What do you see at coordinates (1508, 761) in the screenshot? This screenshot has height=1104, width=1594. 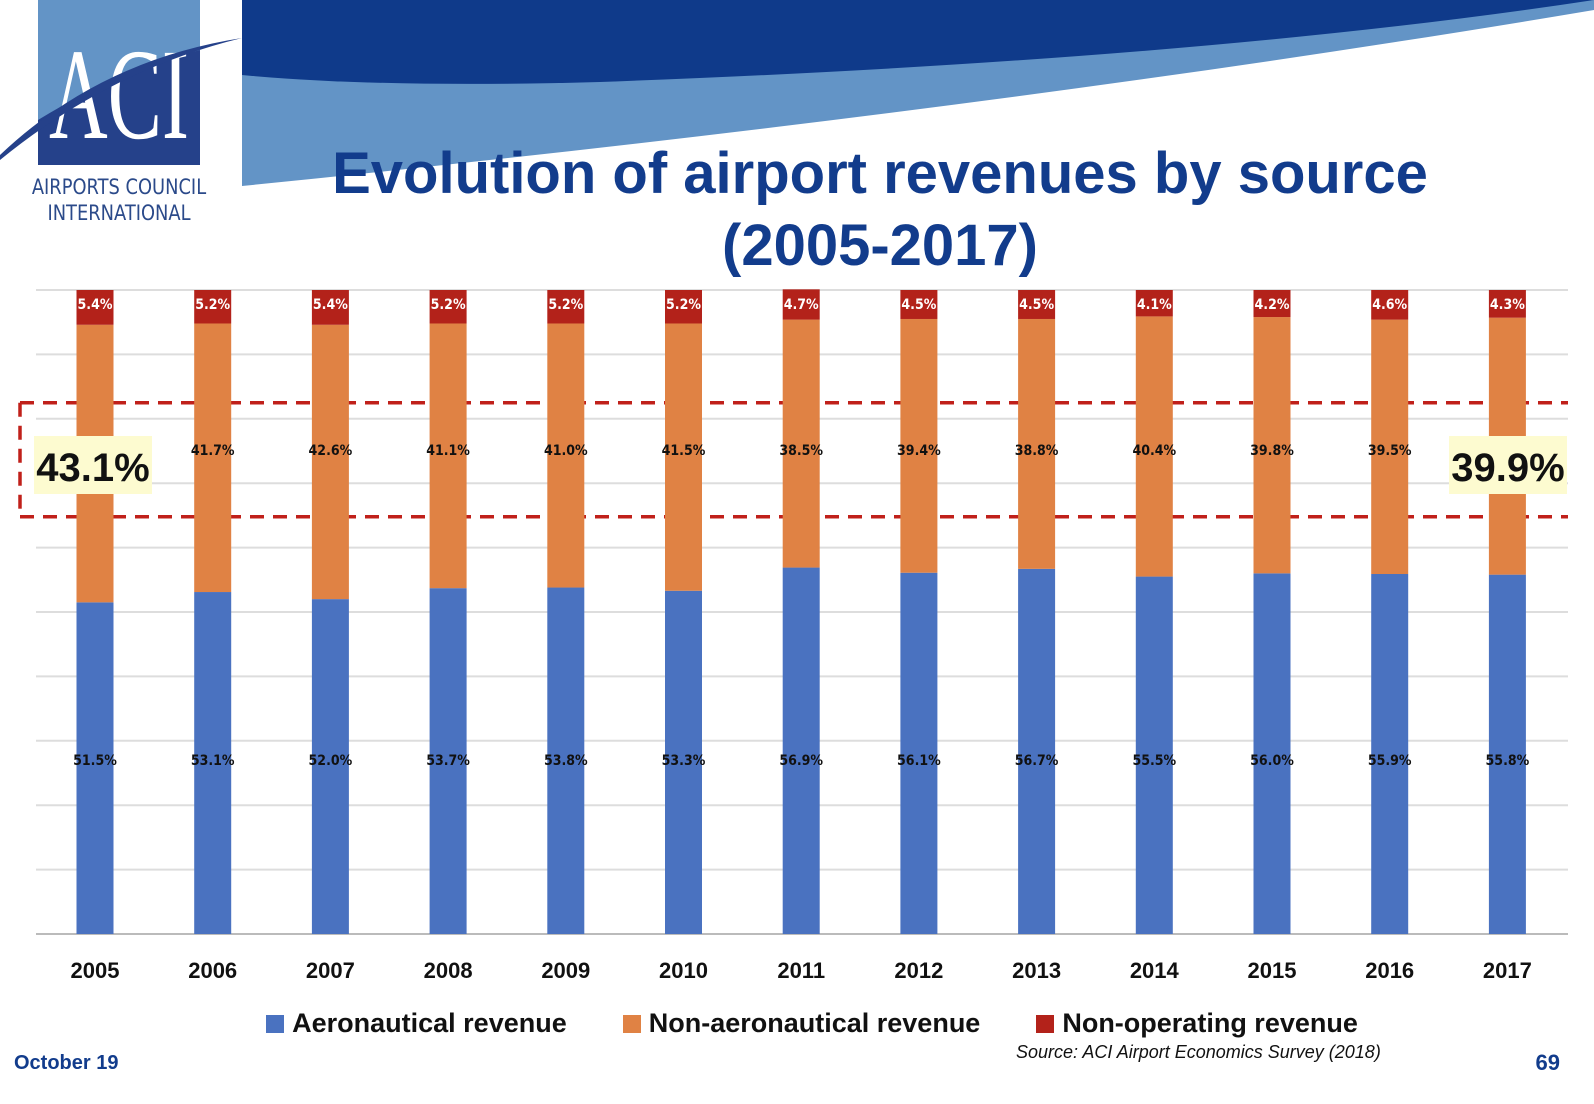 I see `data-label: 55.8%` at bounding box center [1508, 761].